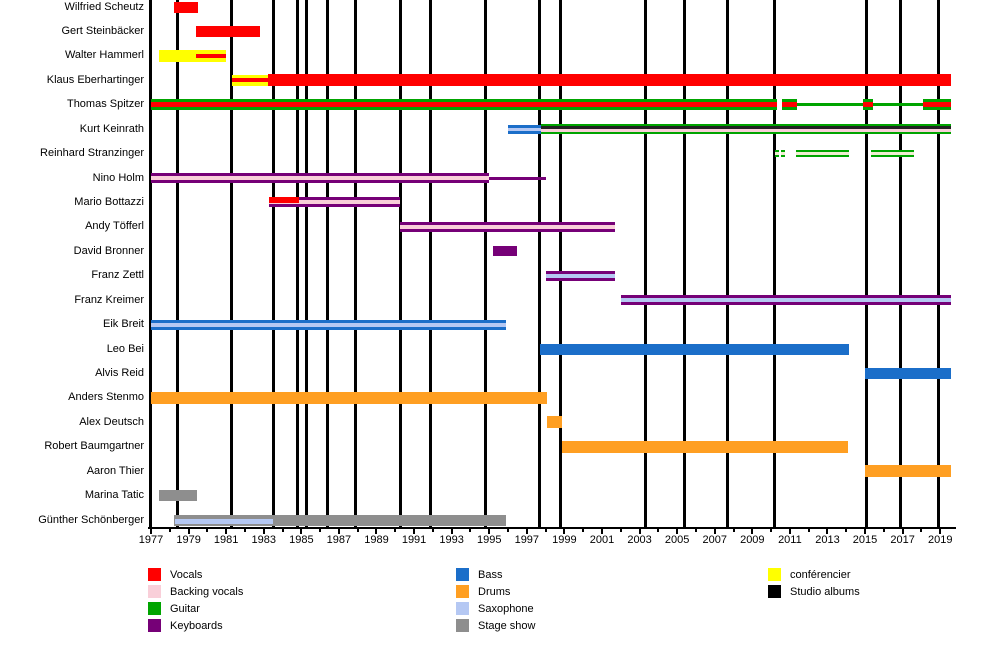 The width and height of the screenshot is (1000, 650). Describe the element at coordinates (602, 540) in the screenshot. I see `axis-year-label: 2001` at that location.